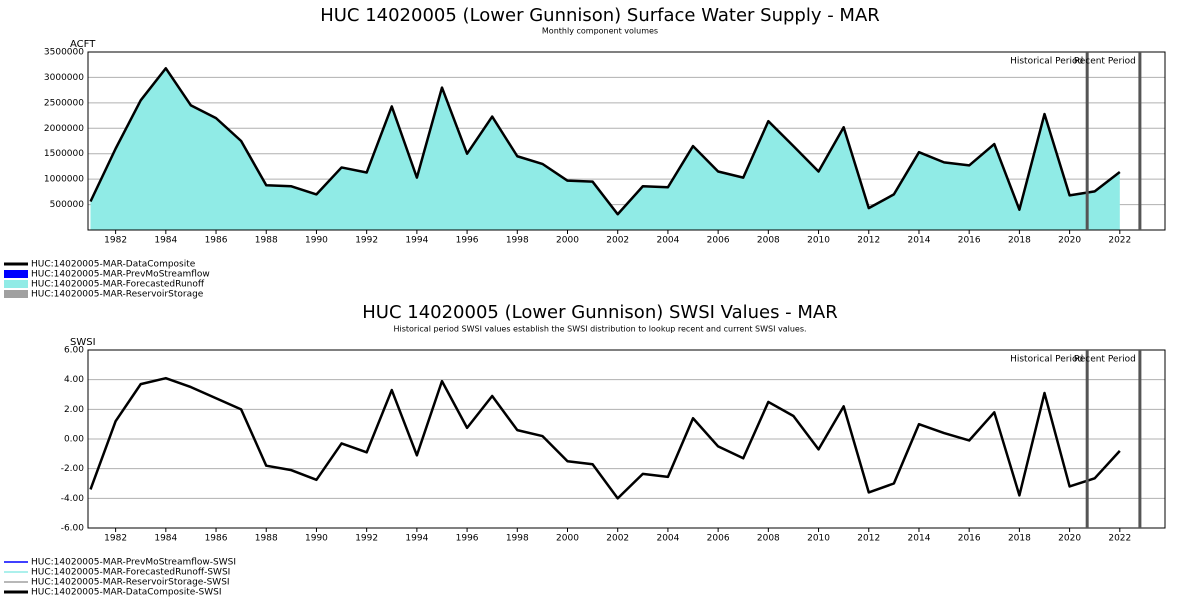 The width and height of the screenshot is (1200, 600). What do you see at coordinates (74, 440) in the screenshot?
I see `y-tick-label: 0.00` at bounding box center [74, 440].